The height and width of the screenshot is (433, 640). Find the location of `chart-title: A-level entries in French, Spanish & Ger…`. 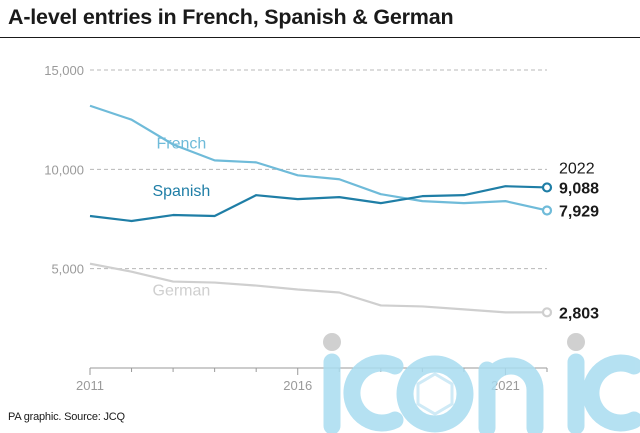

chart-title: A-level entries in French, Spanish & Ger… is located at coordinates (231, 17).